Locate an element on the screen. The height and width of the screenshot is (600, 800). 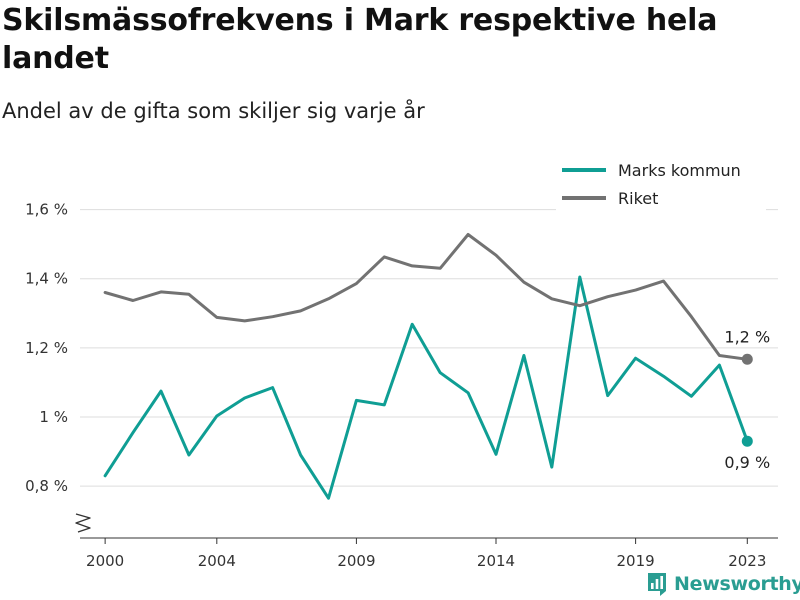
x-tick-label: 2009 is located at coordinates (356, 561).